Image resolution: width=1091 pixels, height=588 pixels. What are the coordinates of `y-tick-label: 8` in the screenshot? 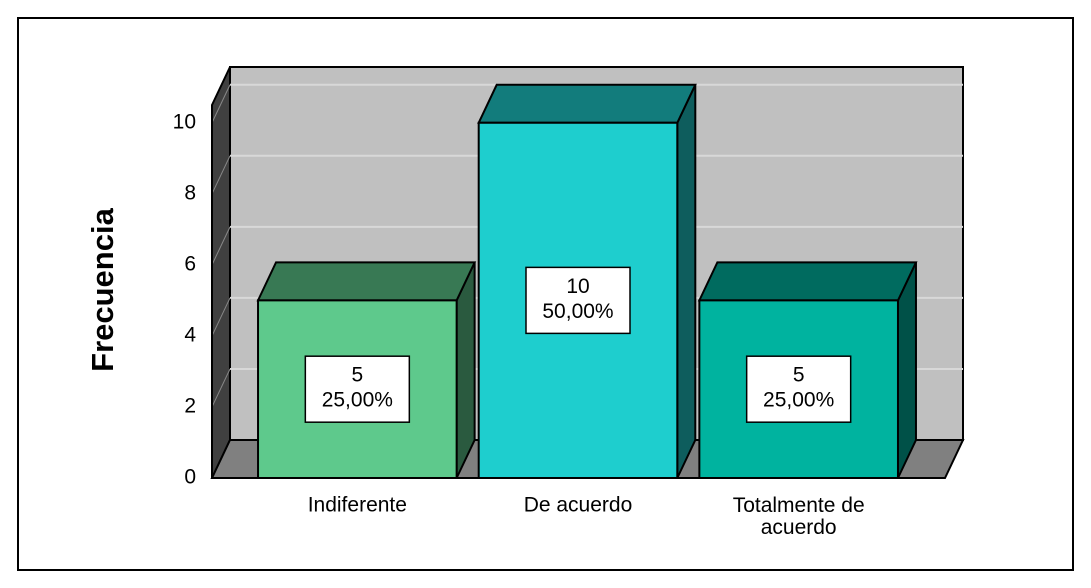 It's located at (190, 192).